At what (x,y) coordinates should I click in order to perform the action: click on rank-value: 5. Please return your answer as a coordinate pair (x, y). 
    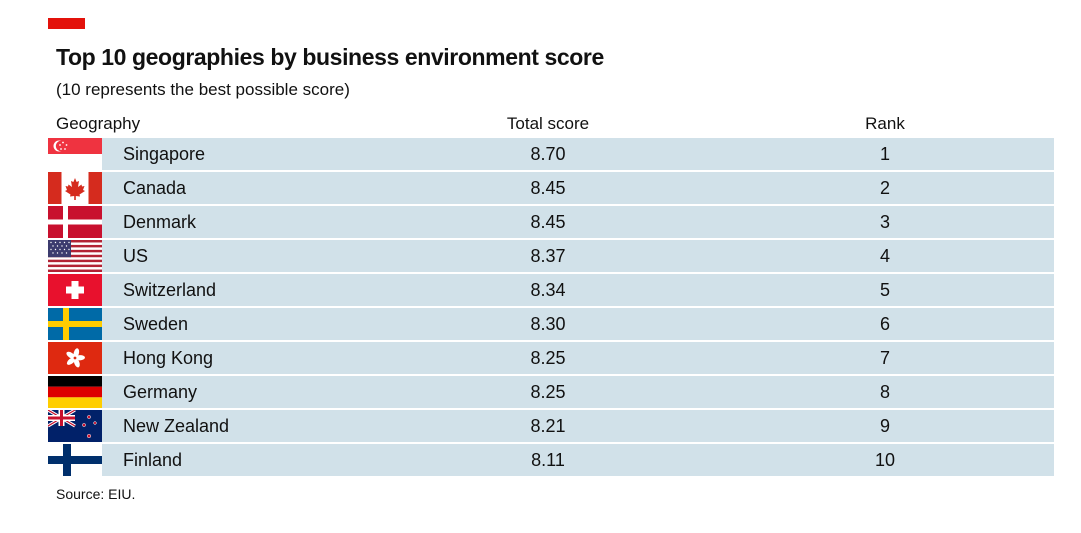
    Looking at the image, I should click on (885, 290).